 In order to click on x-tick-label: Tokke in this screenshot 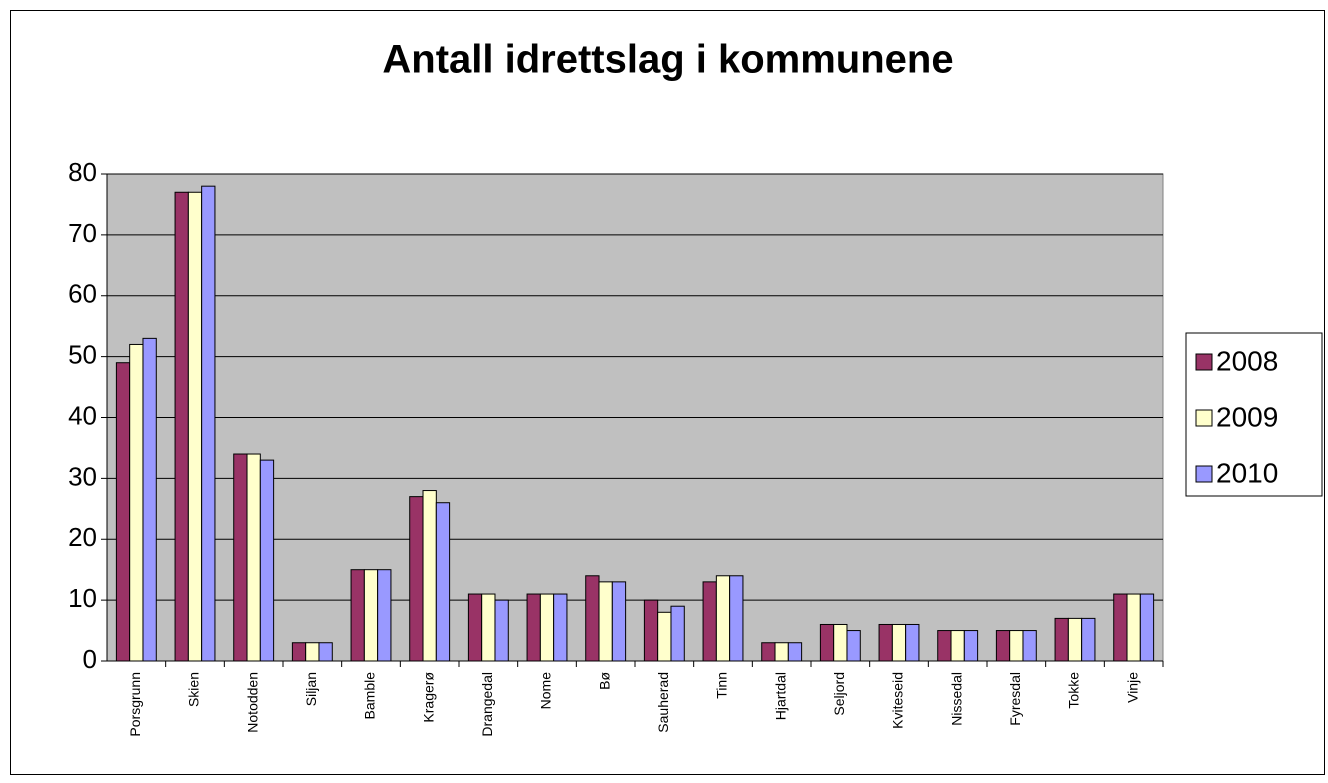, I will do `click(1074, 690)`.